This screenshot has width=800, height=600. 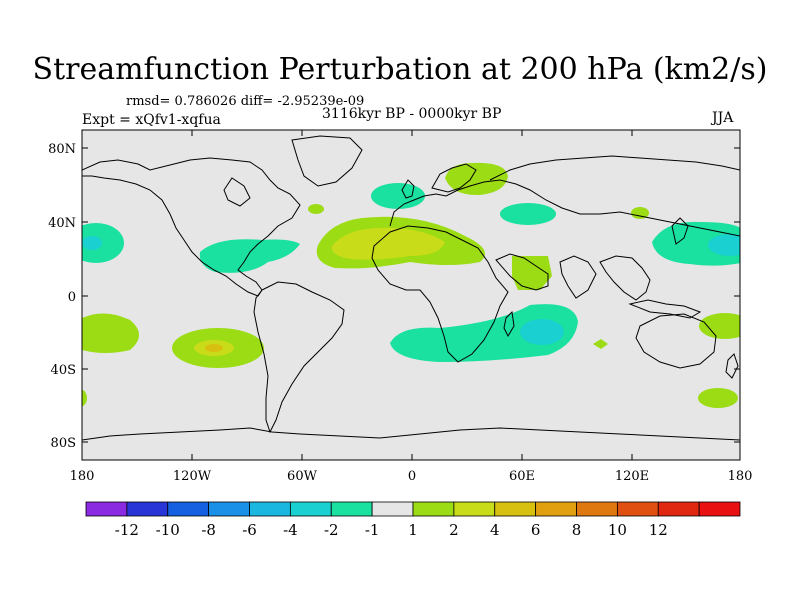 I want to click on colorbar-label: 4, so click(x=495, y=530).